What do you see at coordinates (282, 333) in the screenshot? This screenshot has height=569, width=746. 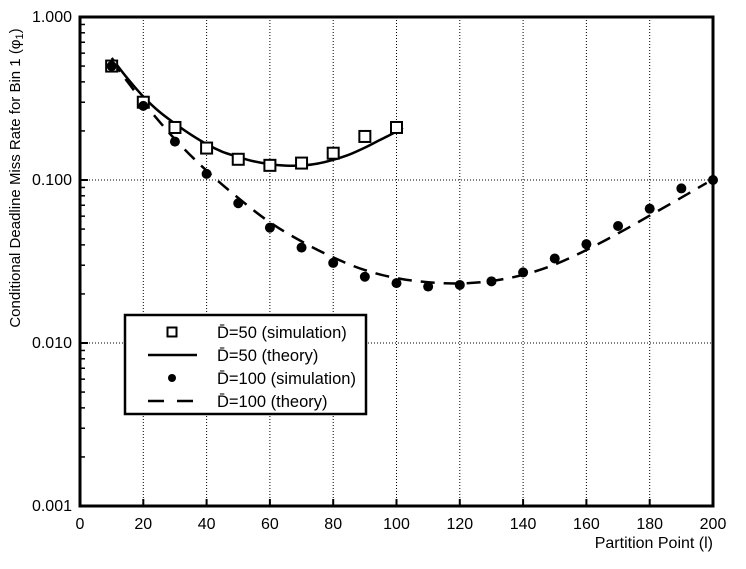 I see `legend-label: D̄=50 (simulation)` at bounding box center [282, 333].